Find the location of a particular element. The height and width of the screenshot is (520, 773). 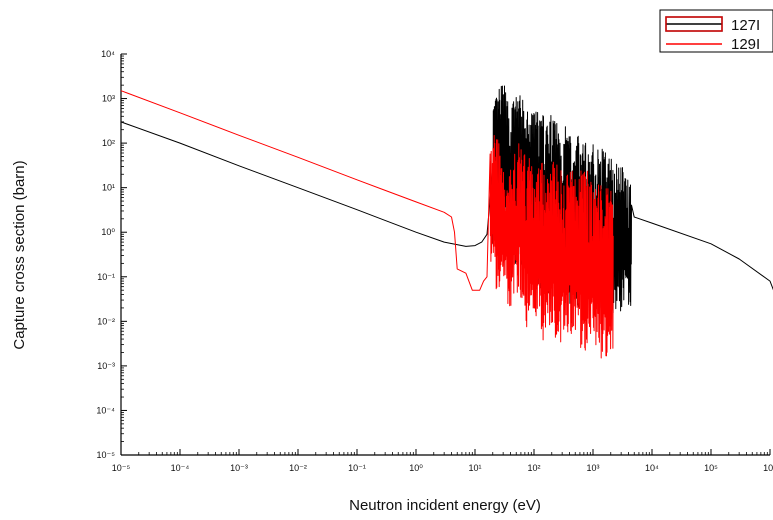

x-tick-label: 10⁻² is located at coordinates (298, 468).